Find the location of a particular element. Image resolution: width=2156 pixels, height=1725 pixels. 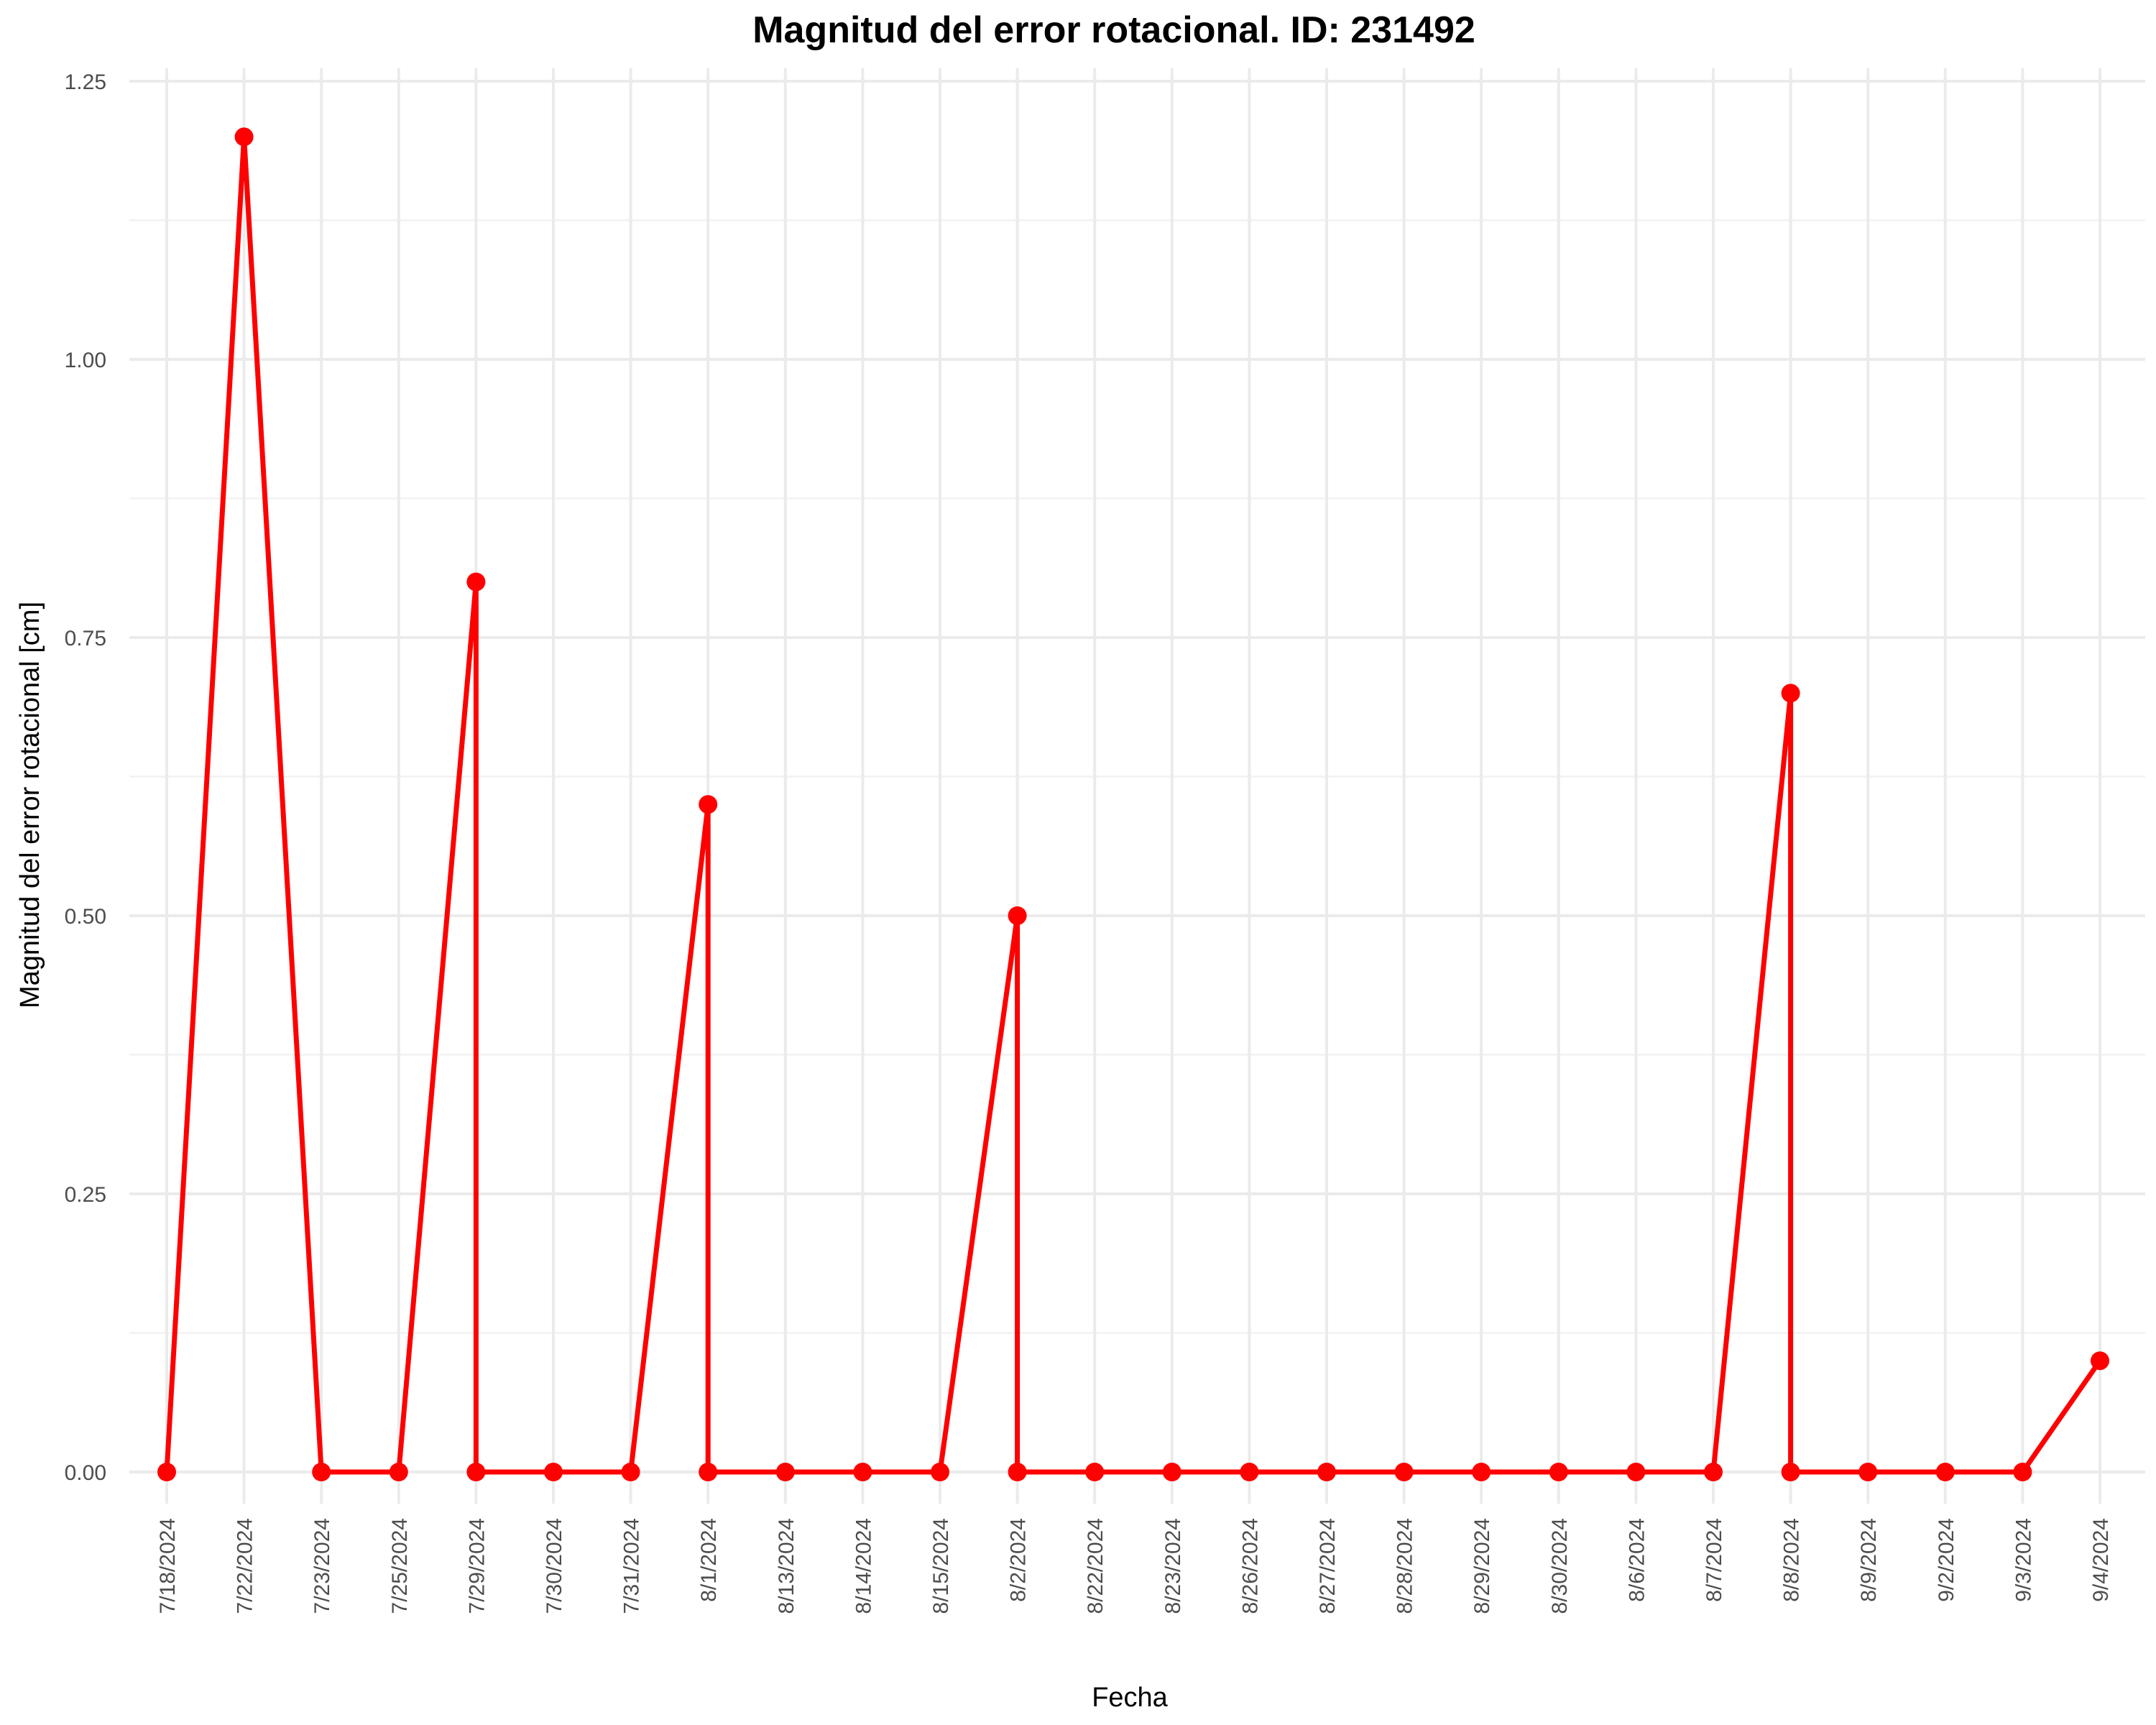

x-tick-label: 8/22/2024 is located at coordinates (1096, 1566).